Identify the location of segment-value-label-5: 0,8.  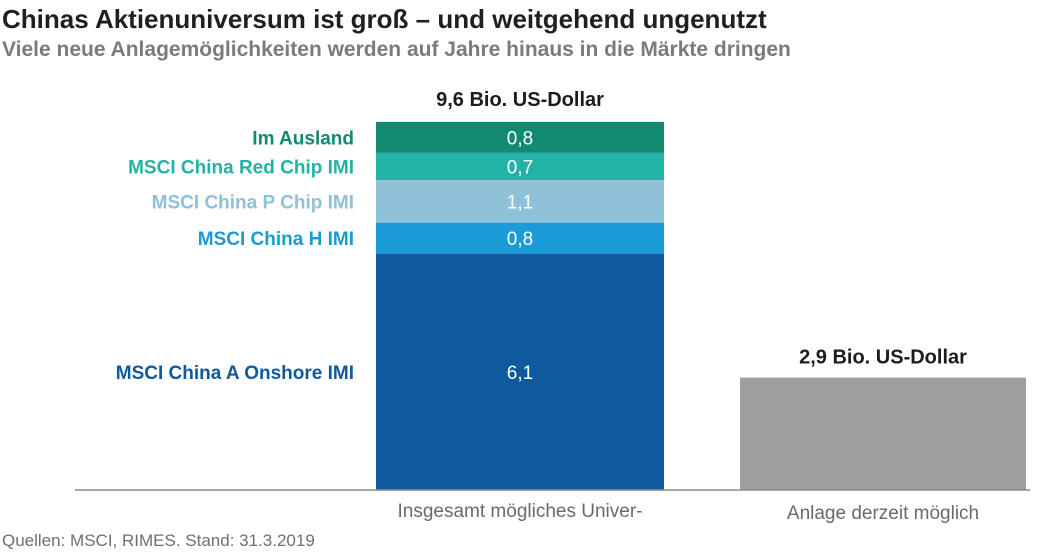
(520, 138).